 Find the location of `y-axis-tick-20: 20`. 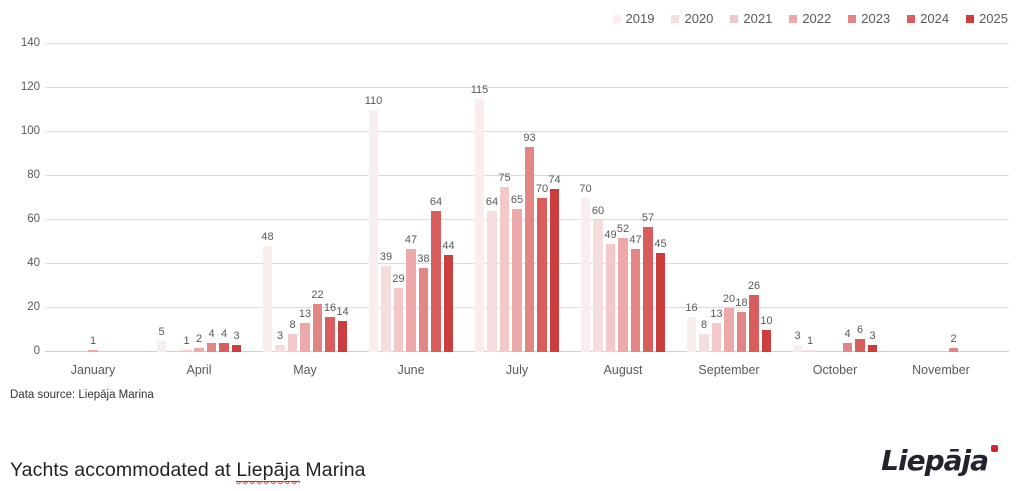

y-axis-tick-20: 20 is located at coordinates (33, 307).